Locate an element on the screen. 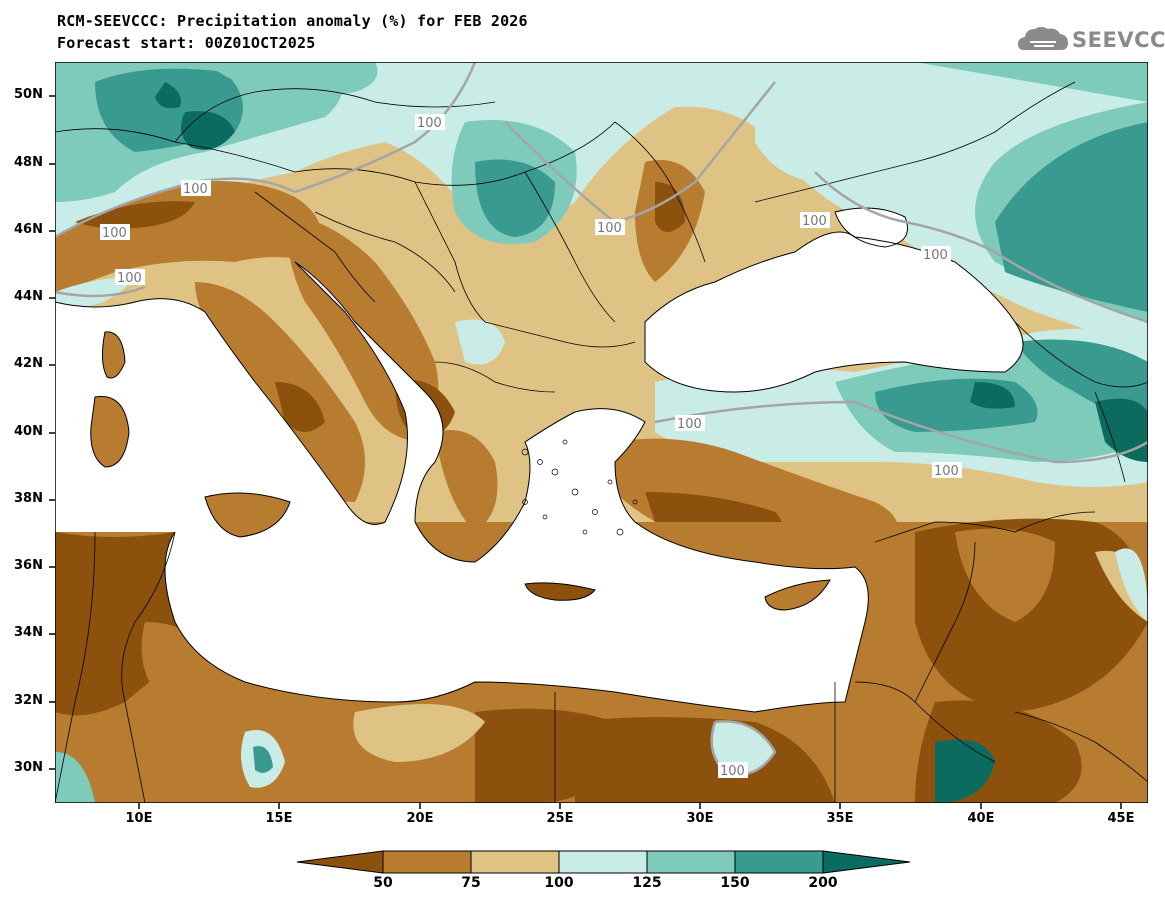 Image resolution: width=1165 pixels, height=907 pixels. longitude-label: 35E is located at coordinates (840, 818).